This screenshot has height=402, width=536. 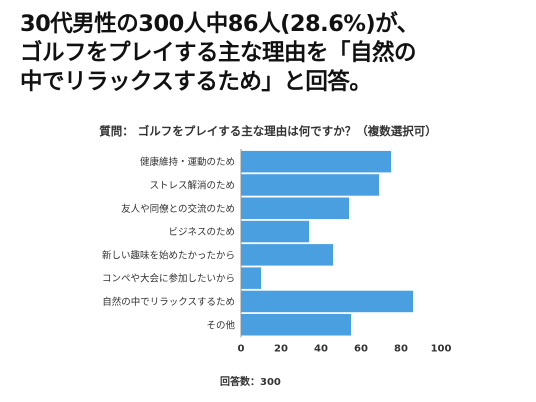 I want to click on x-tick-label: 0, so click(x=241, y=348).